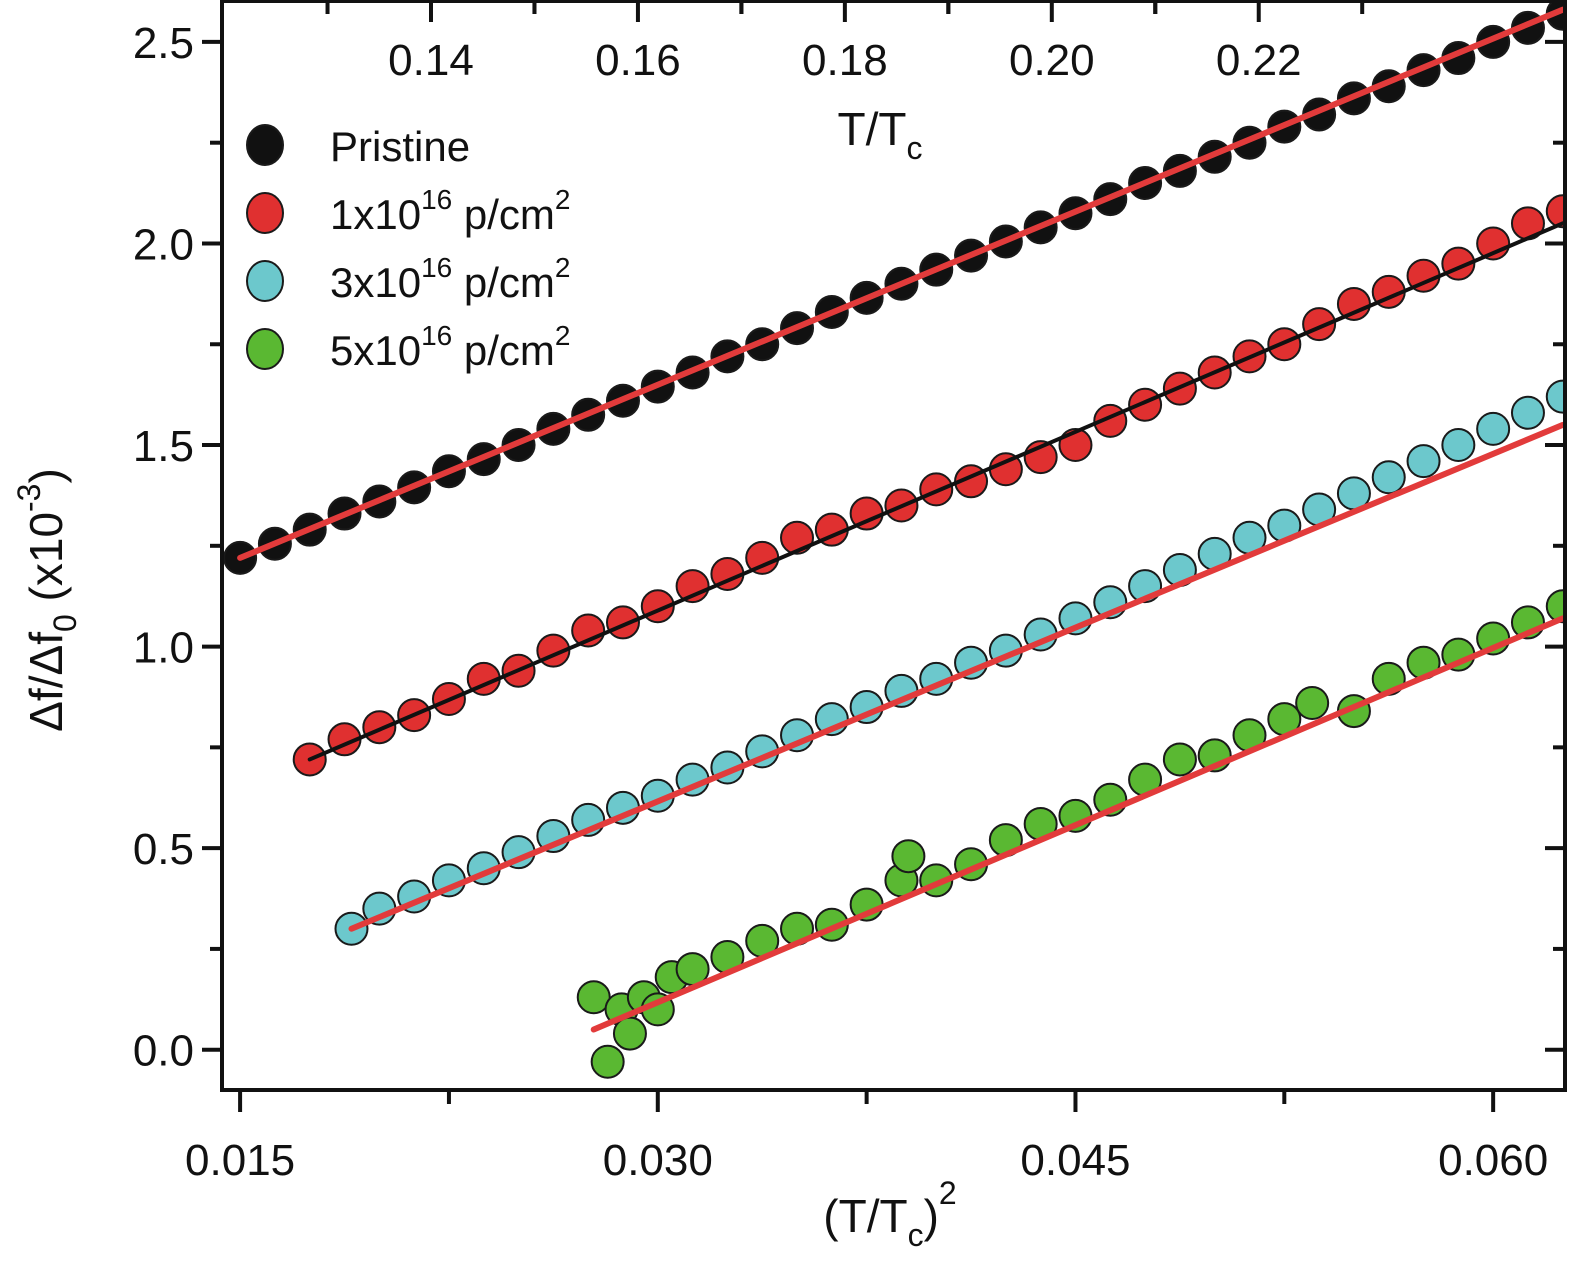 The height and width of the screenshot is (1268, 1575). What do you see at coordinates (450, 211) in the screenshot?
I see `legend-label-1: 1x1016 p/cm2` at bounding box center [450, 211].